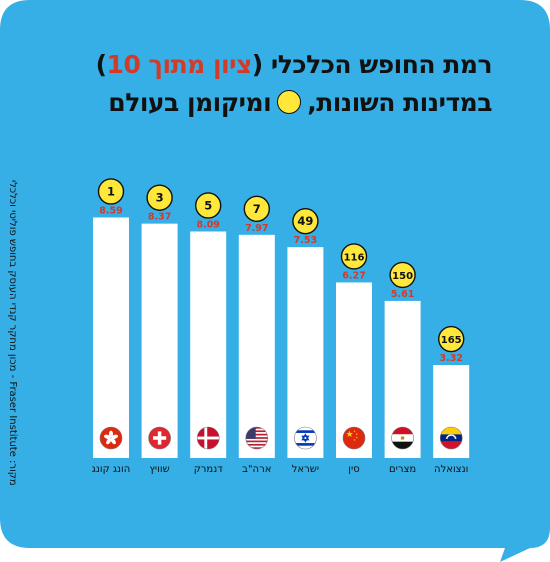  Describe the element at coordinates (256, 228) in the screenshot. I see `value-label: 7.97` at that location.